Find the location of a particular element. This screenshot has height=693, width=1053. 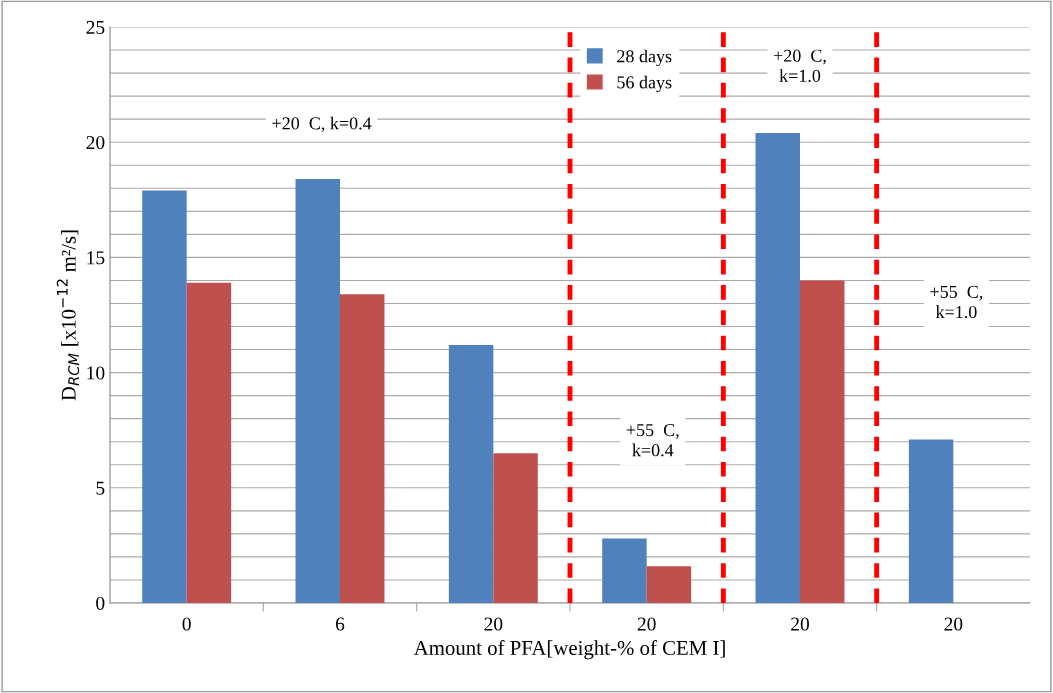

x-axis-title: Amount of PFA[weight-% of CEM I] is located at coordinates (569, 650).